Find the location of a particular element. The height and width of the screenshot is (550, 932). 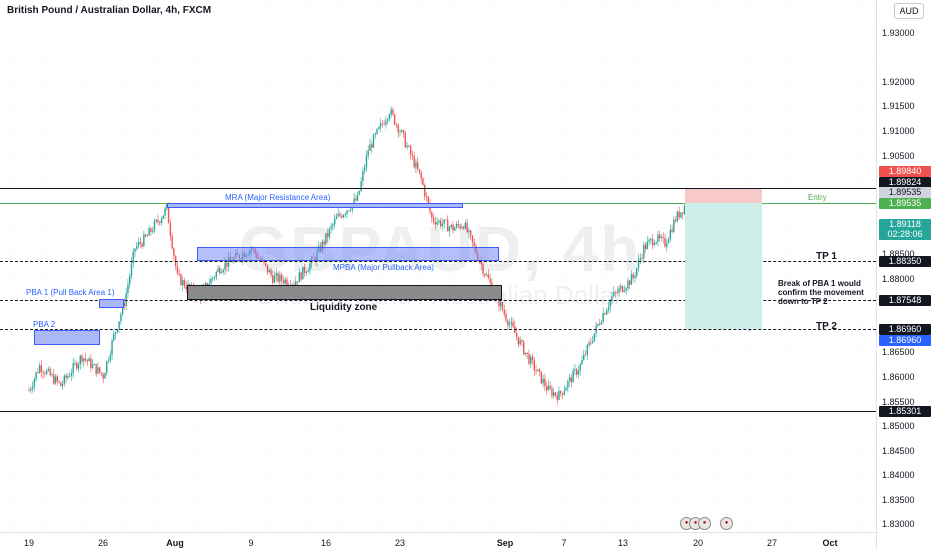

pba1-zone is located at coordinates (111, 303).